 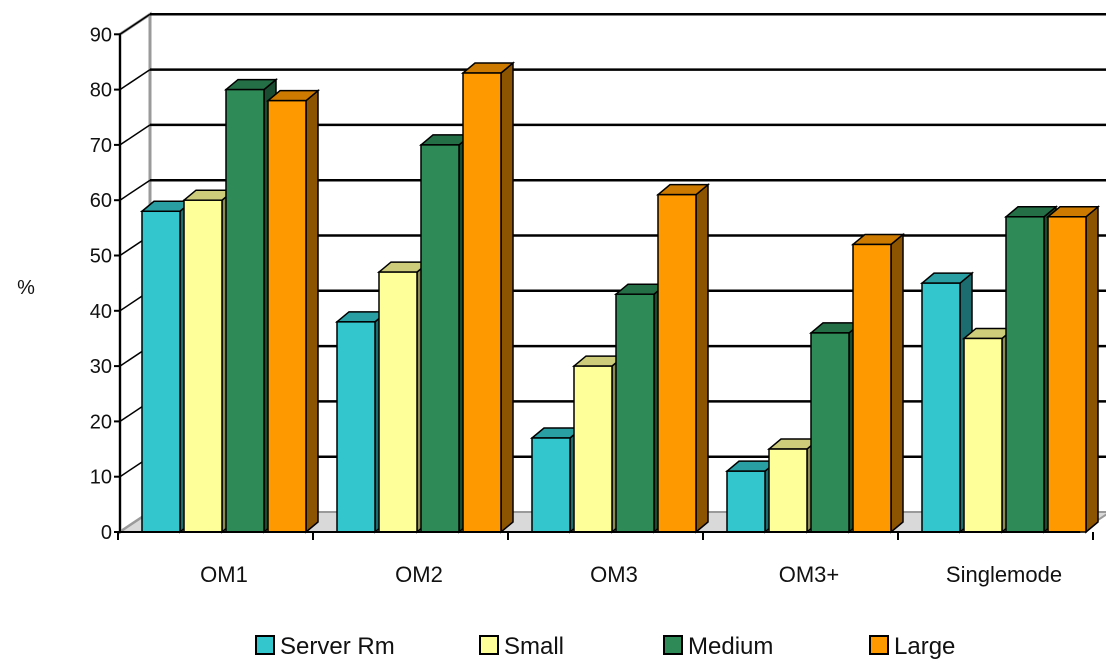 I want to click on y-tick-label: 10, so click(x=101, y=478).